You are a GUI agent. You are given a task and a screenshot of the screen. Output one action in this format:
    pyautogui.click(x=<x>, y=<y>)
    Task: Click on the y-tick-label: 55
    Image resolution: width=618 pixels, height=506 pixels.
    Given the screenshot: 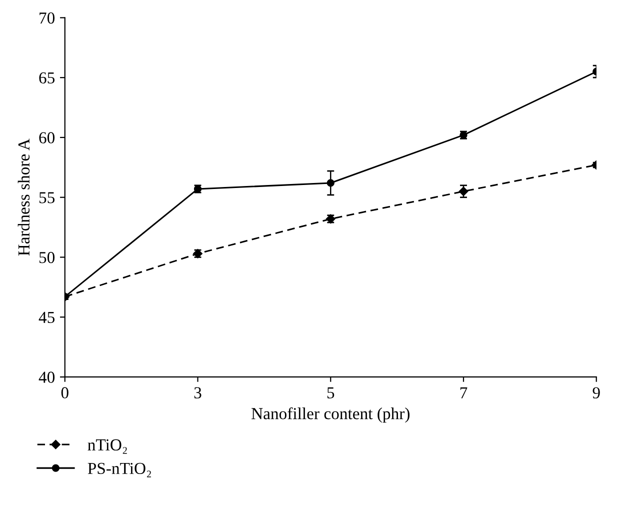 What is the action you would take?
    pyautogui.click(x=47, y=198)
    